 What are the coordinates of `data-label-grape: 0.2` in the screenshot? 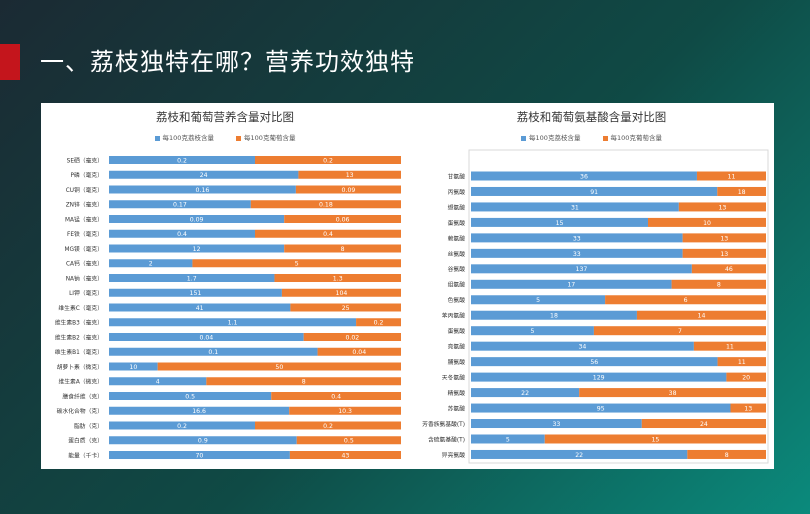 It's located at (379, 323).